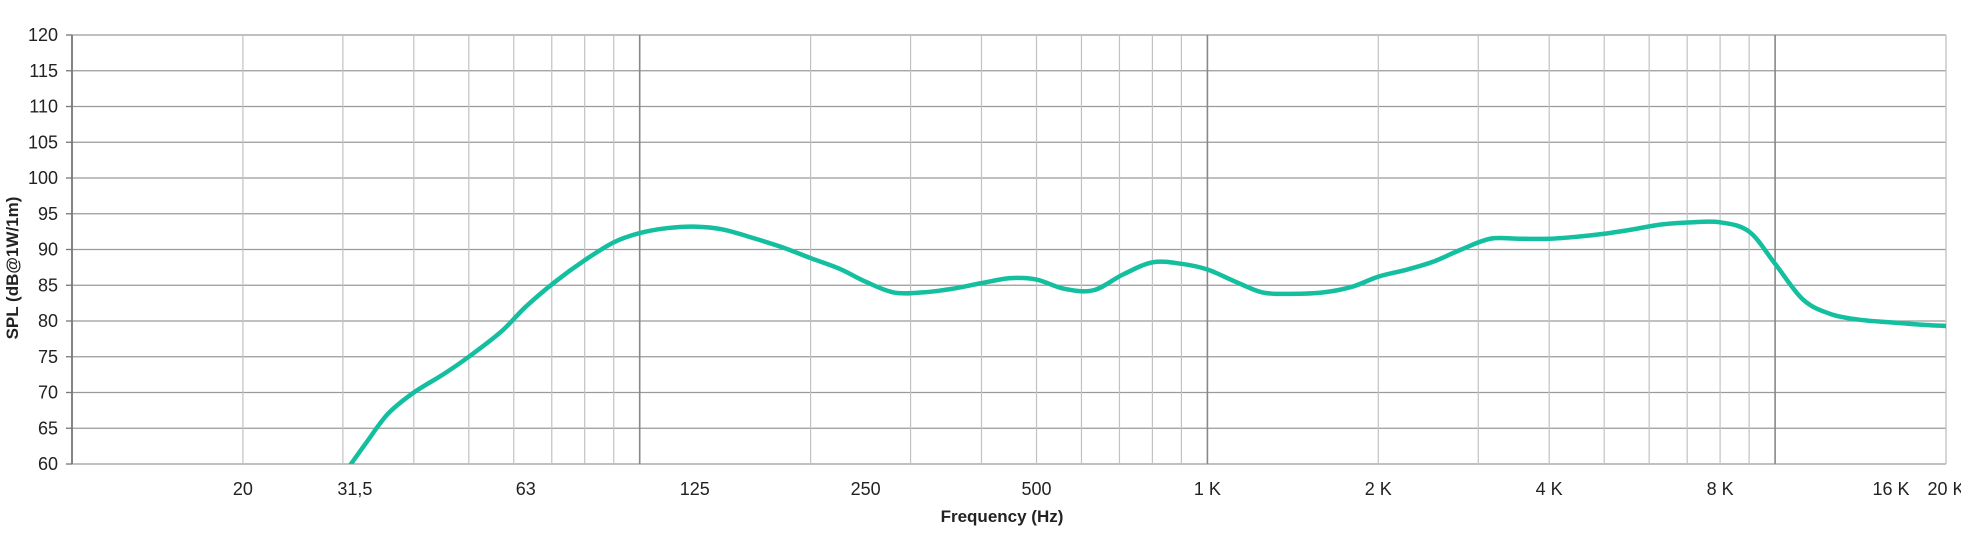  What do you see at coordinates (48, 428) in the screenshot?
I see `y-tick-label: 65` at bounding box center [48, 428].